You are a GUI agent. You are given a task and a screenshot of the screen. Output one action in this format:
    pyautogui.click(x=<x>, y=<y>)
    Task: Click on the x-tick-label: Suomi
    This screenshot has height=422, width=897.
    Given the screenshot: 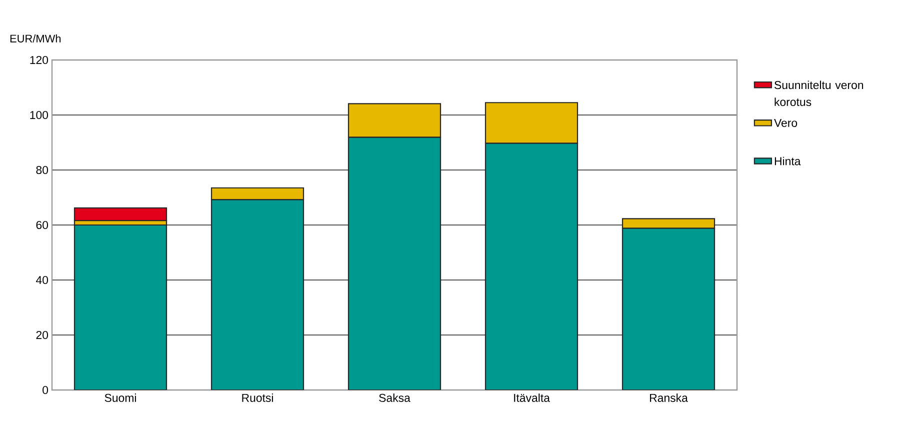 What is the action you would take?
    pyautogui.click(x=120, y=398)
    